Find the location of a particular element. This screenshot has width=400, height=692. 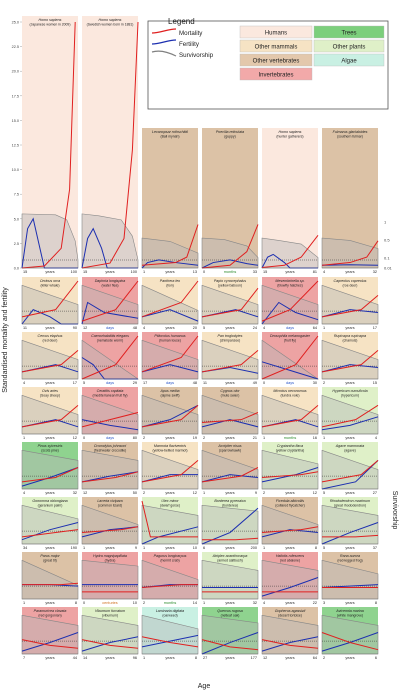

panel-quercus-rugosa: Quercus rugosa(netleaf oak) 27 177 years is located at coordinates (230, 633).